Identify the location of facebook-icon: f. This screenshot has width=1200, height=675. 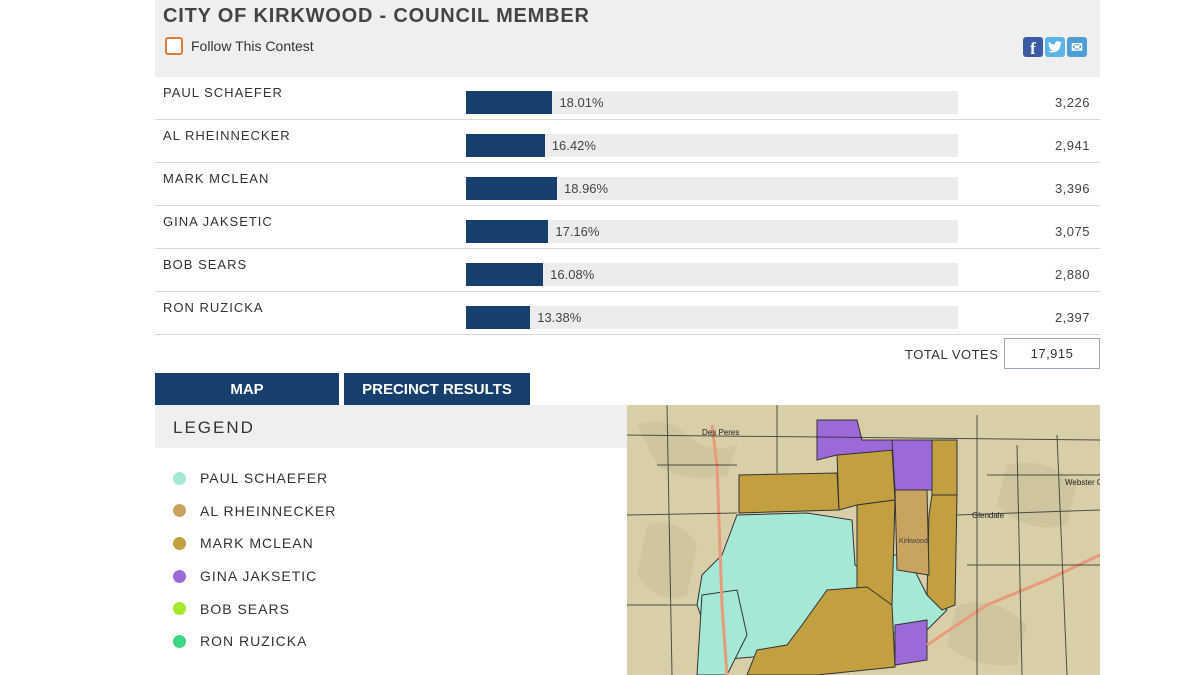
(1033, 47).